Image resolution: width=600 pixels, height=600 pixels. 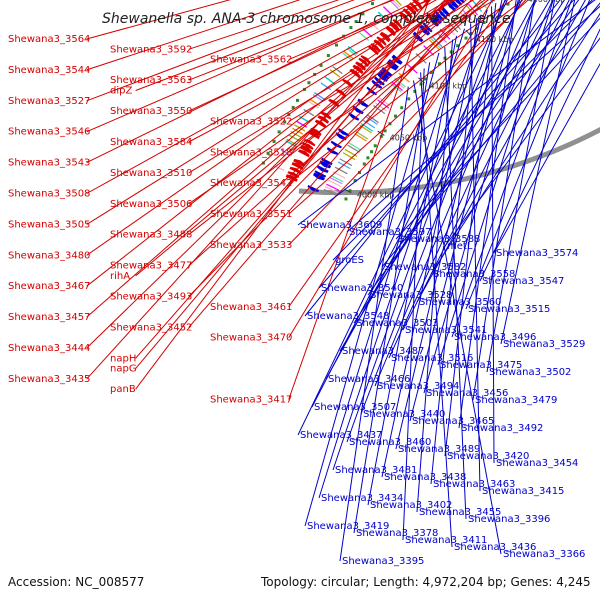 What do you see at coordinates (251, 245) in the screenshot?
I see `forward-gene-label: Shewana3_3533` at bounding box center [251, 245].